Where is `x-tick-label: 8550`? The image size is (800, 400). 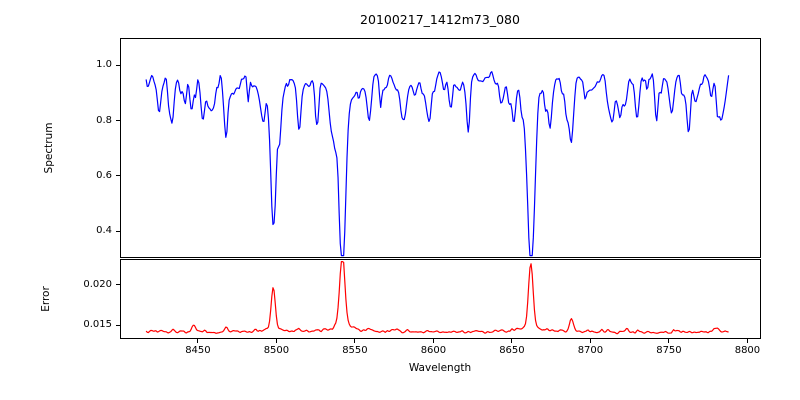
x-tick-label: 8550 is located at coordinates (355, 350).